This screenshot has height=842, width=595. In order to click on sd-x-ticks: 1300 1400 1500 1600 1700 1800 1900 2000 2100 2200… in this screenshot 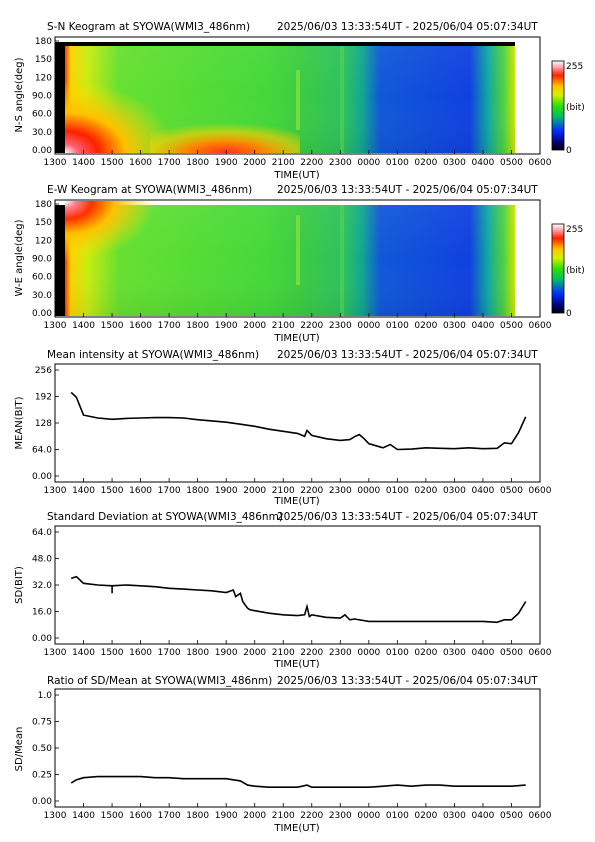, I will do `click(298, 649)`.